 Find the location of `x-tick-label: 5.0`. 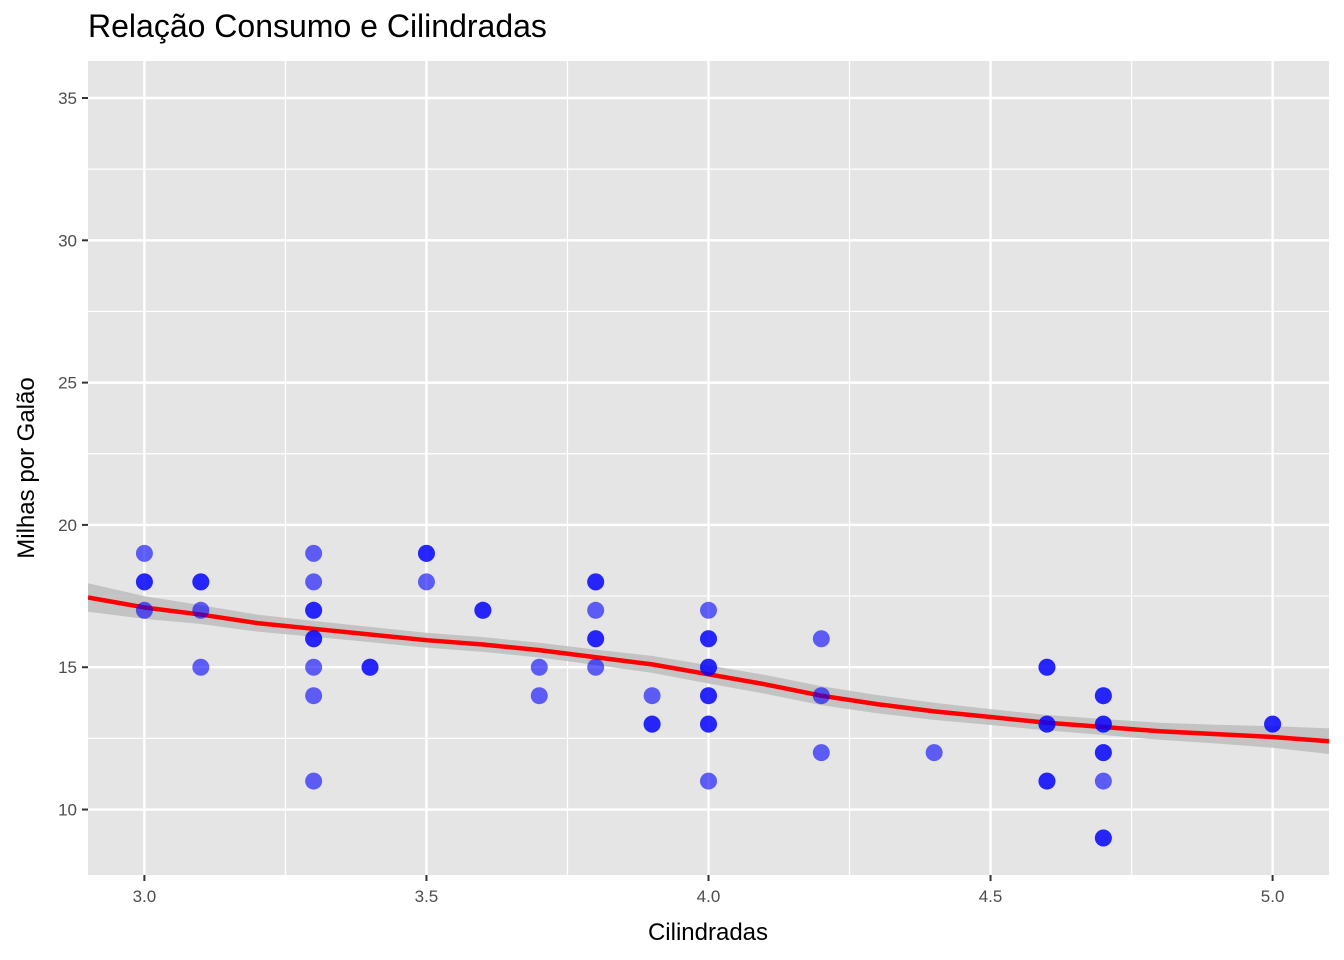

x-tick-label: 5.0 is located at coordinates (1273, 896).